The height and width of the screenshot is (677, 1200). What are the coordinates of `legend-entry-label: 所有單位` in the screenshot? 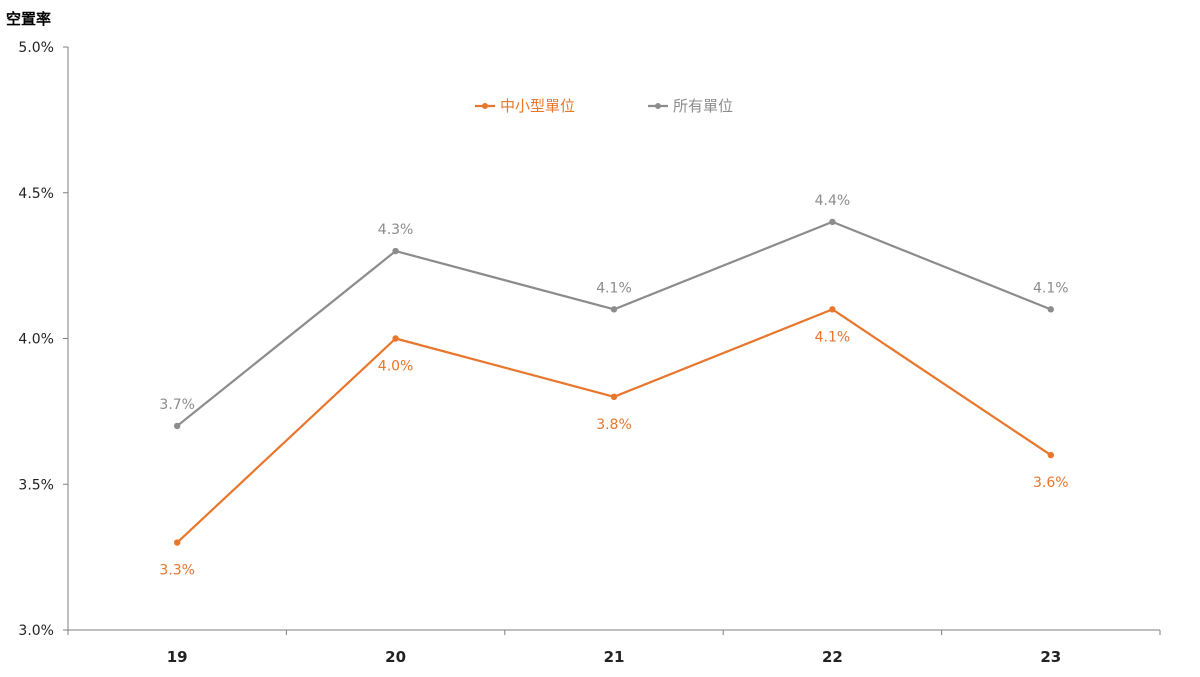 It's located at (703, 106).